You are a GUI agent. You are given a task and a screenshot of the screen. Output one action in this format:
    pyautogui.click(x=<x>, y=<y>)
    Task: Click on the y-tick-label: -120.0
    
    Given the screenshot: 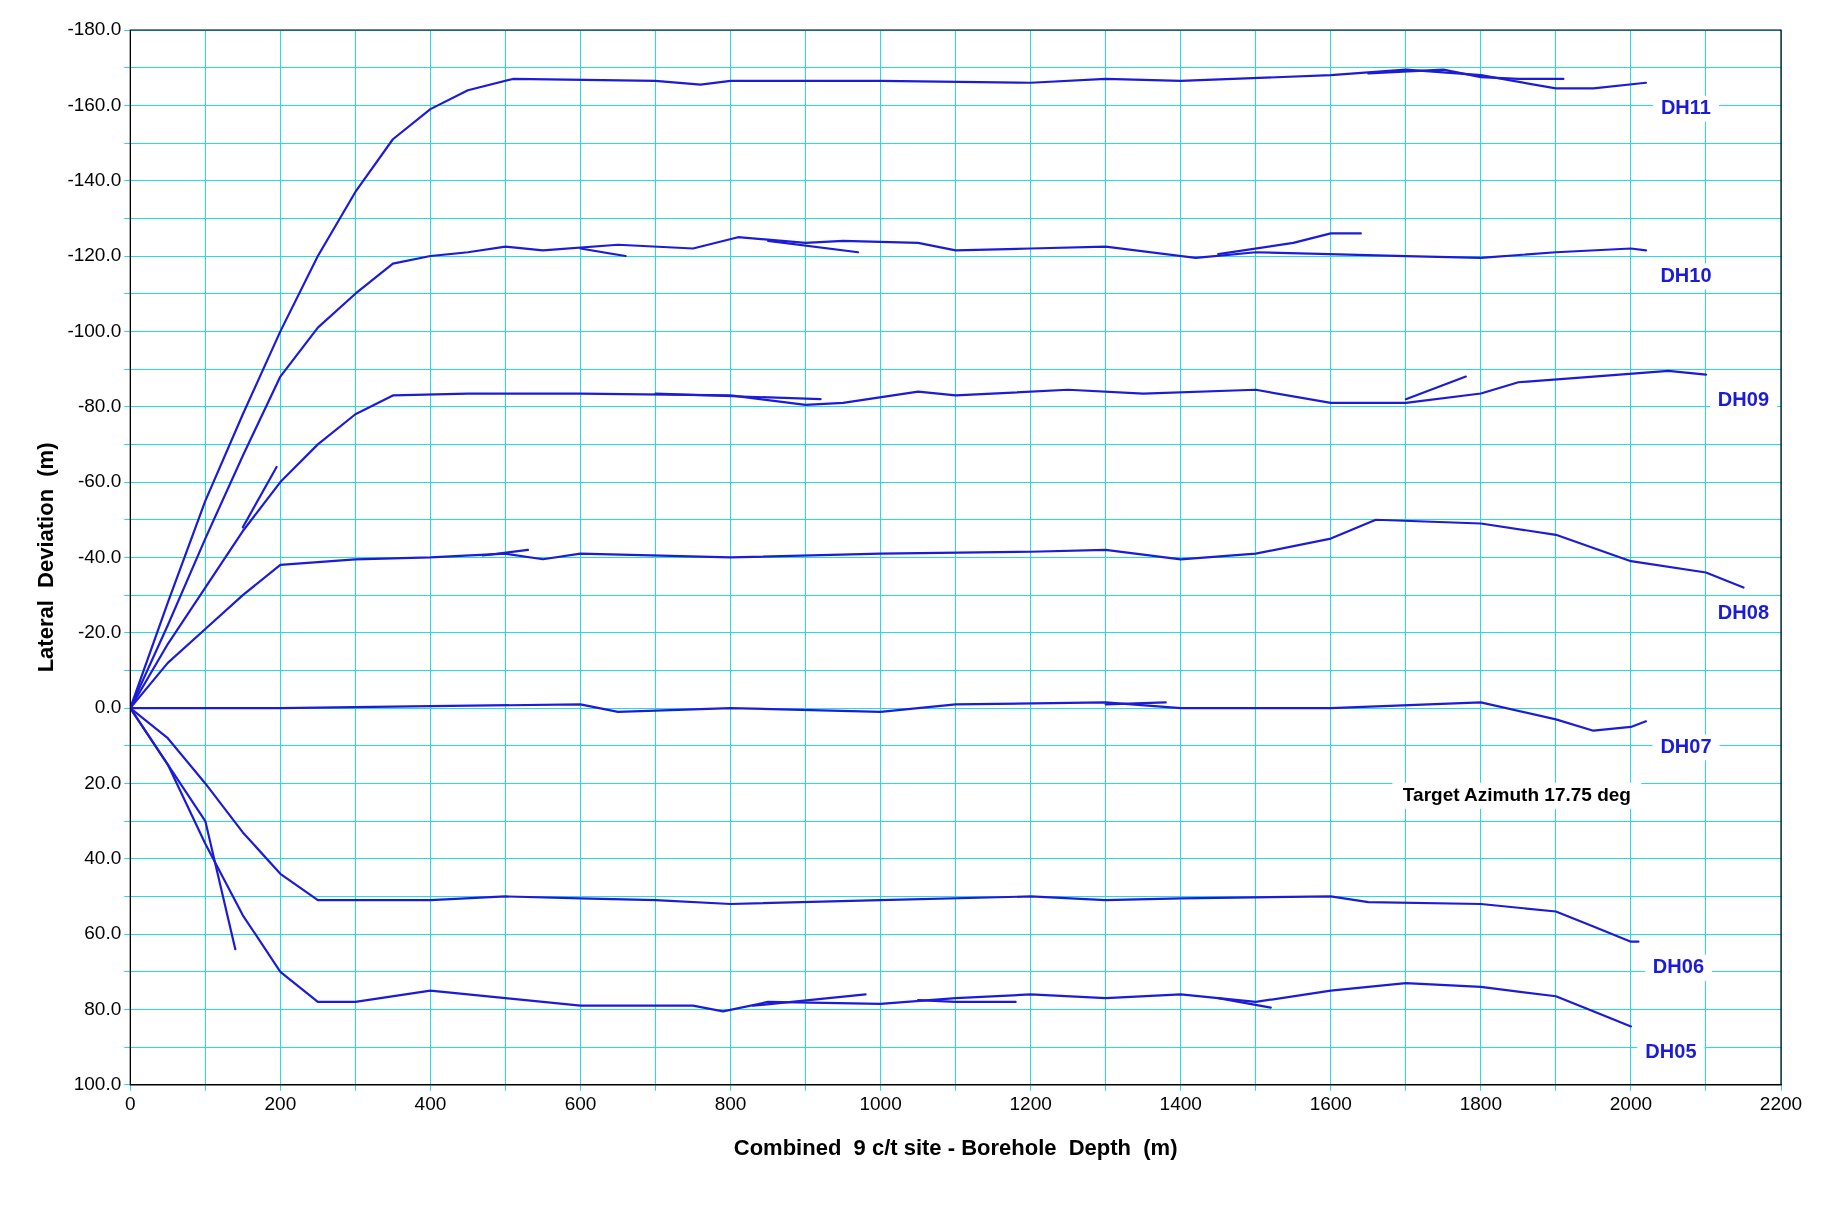 What is the action you would take?
    pyautogui.click(x=94, y=255)
    